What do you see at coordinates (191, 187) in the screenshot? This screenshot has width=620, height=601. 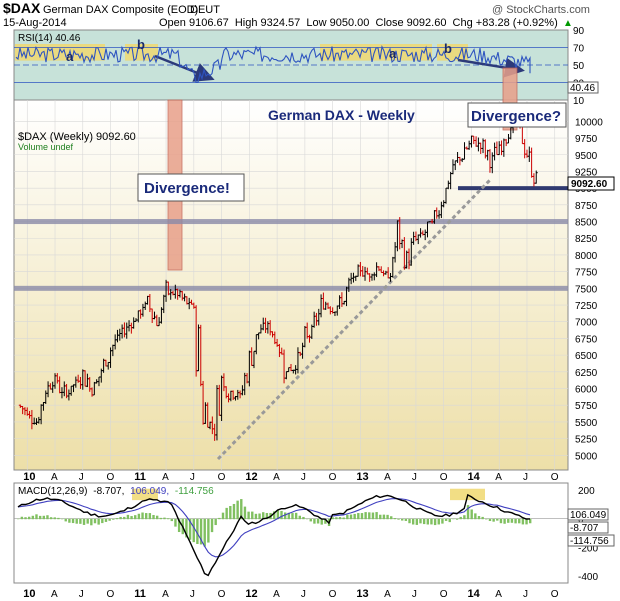 I see `divergence-label-1: Divergence!` at bounding box center [191, 187].